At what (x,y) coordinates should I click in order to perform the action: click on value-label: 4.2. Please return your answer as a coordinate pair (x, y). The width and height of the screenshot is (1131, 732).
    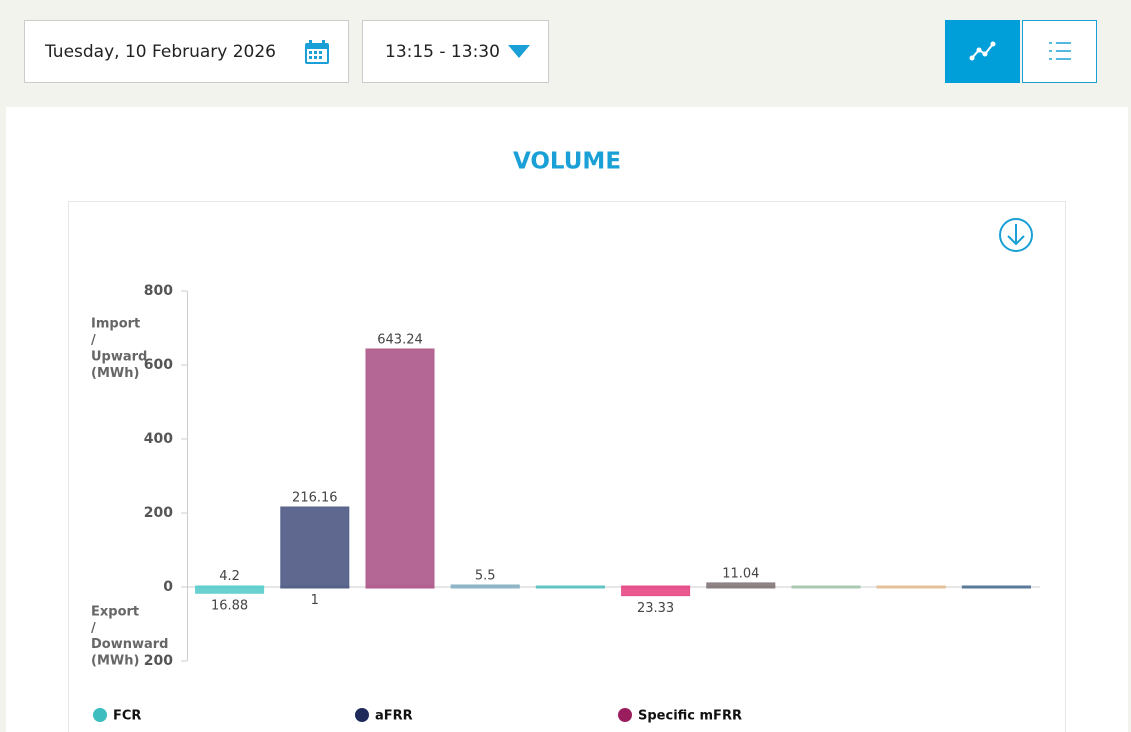
    Looking at the image, I should click on (229, 576).